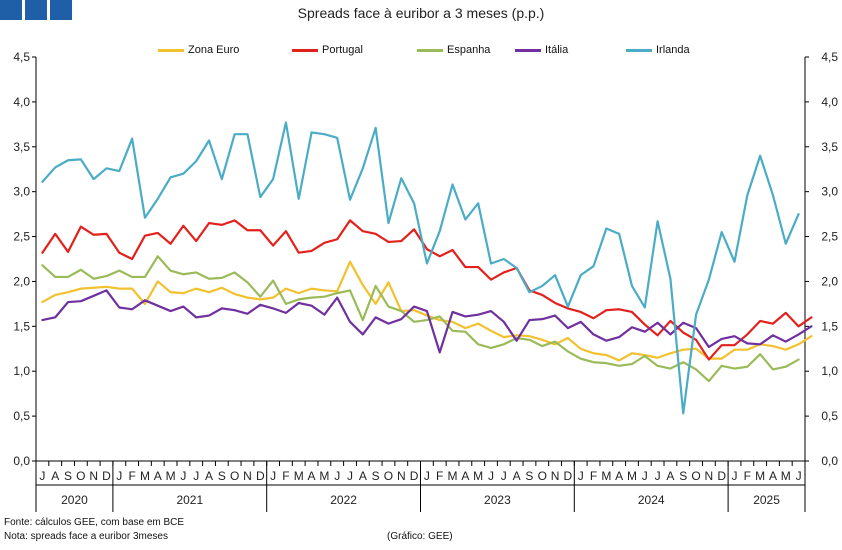 The image size is (842, 550). Describe the element at coordinates (557, 50) in the screenshot. I see `legend-label: Itália` at that location.